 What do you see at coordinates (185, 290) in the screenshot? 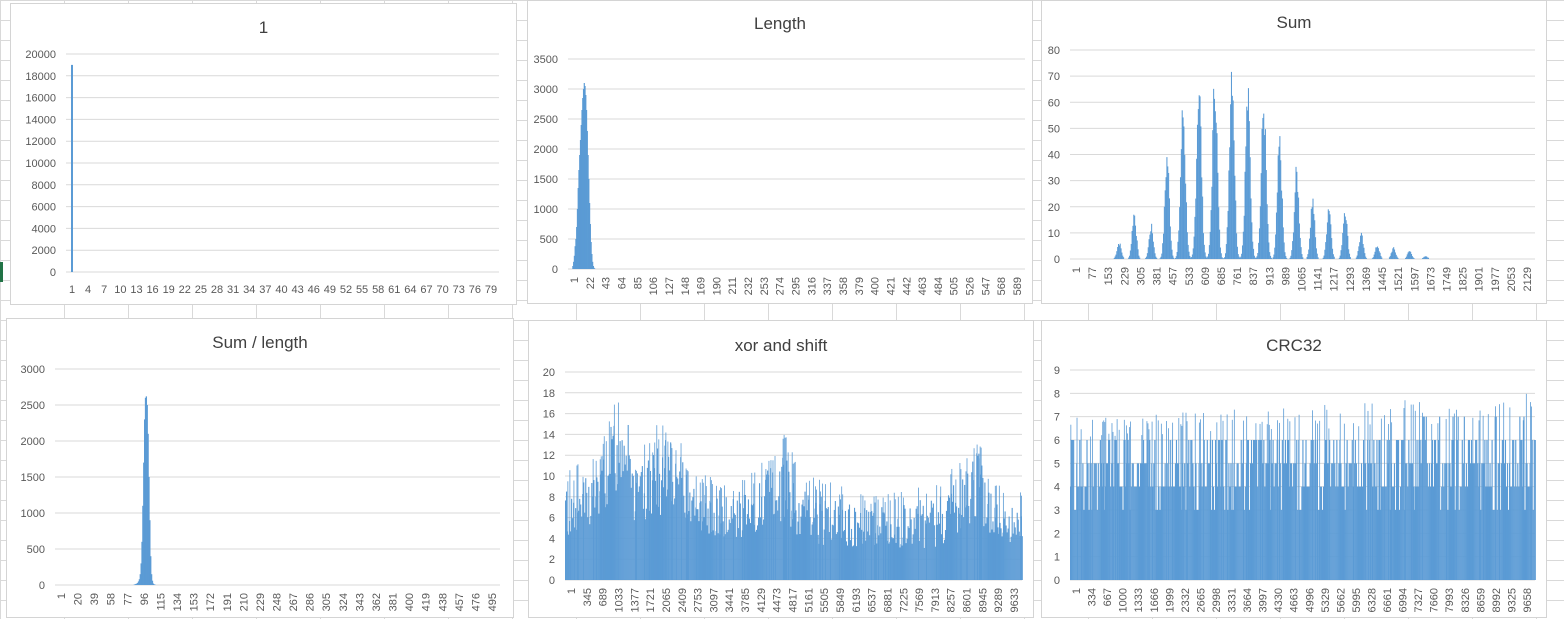
I see `x-tick-label: 22` at bounding box center [185, 290].